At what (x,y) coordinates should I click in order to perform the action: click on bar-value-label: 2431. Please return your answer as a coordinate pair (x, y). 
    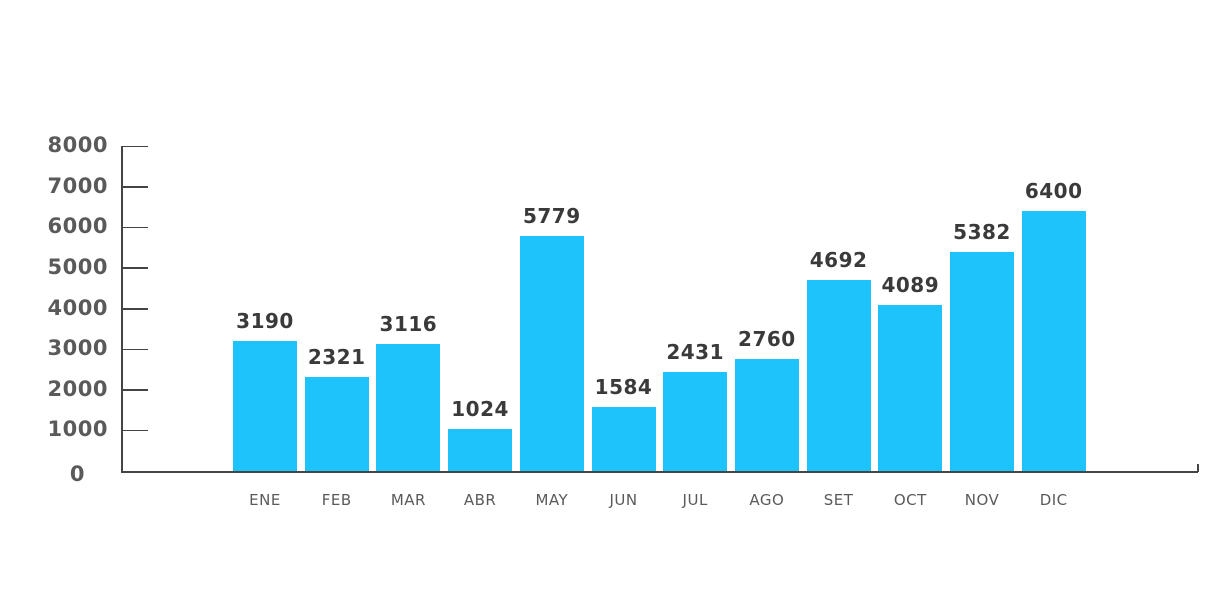
    Looking at the image, I should click on (695, 352).